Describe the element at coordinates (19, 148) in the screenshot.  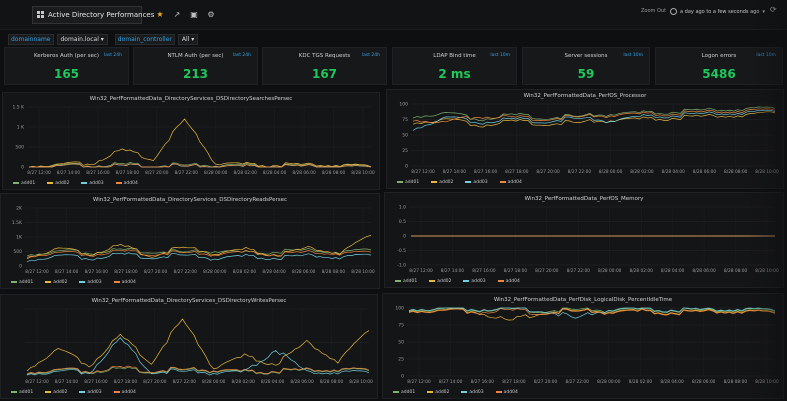
I see `y-tick-label: 500` at that location.